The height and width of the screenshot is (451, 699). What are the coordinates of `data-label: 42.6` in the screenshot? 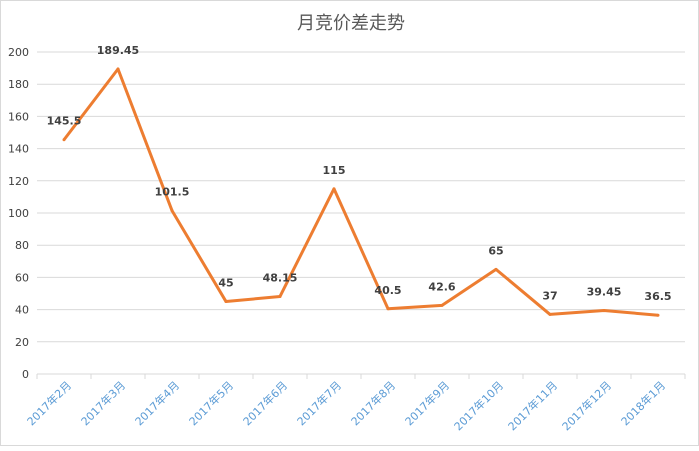 It's located at (441, 286).